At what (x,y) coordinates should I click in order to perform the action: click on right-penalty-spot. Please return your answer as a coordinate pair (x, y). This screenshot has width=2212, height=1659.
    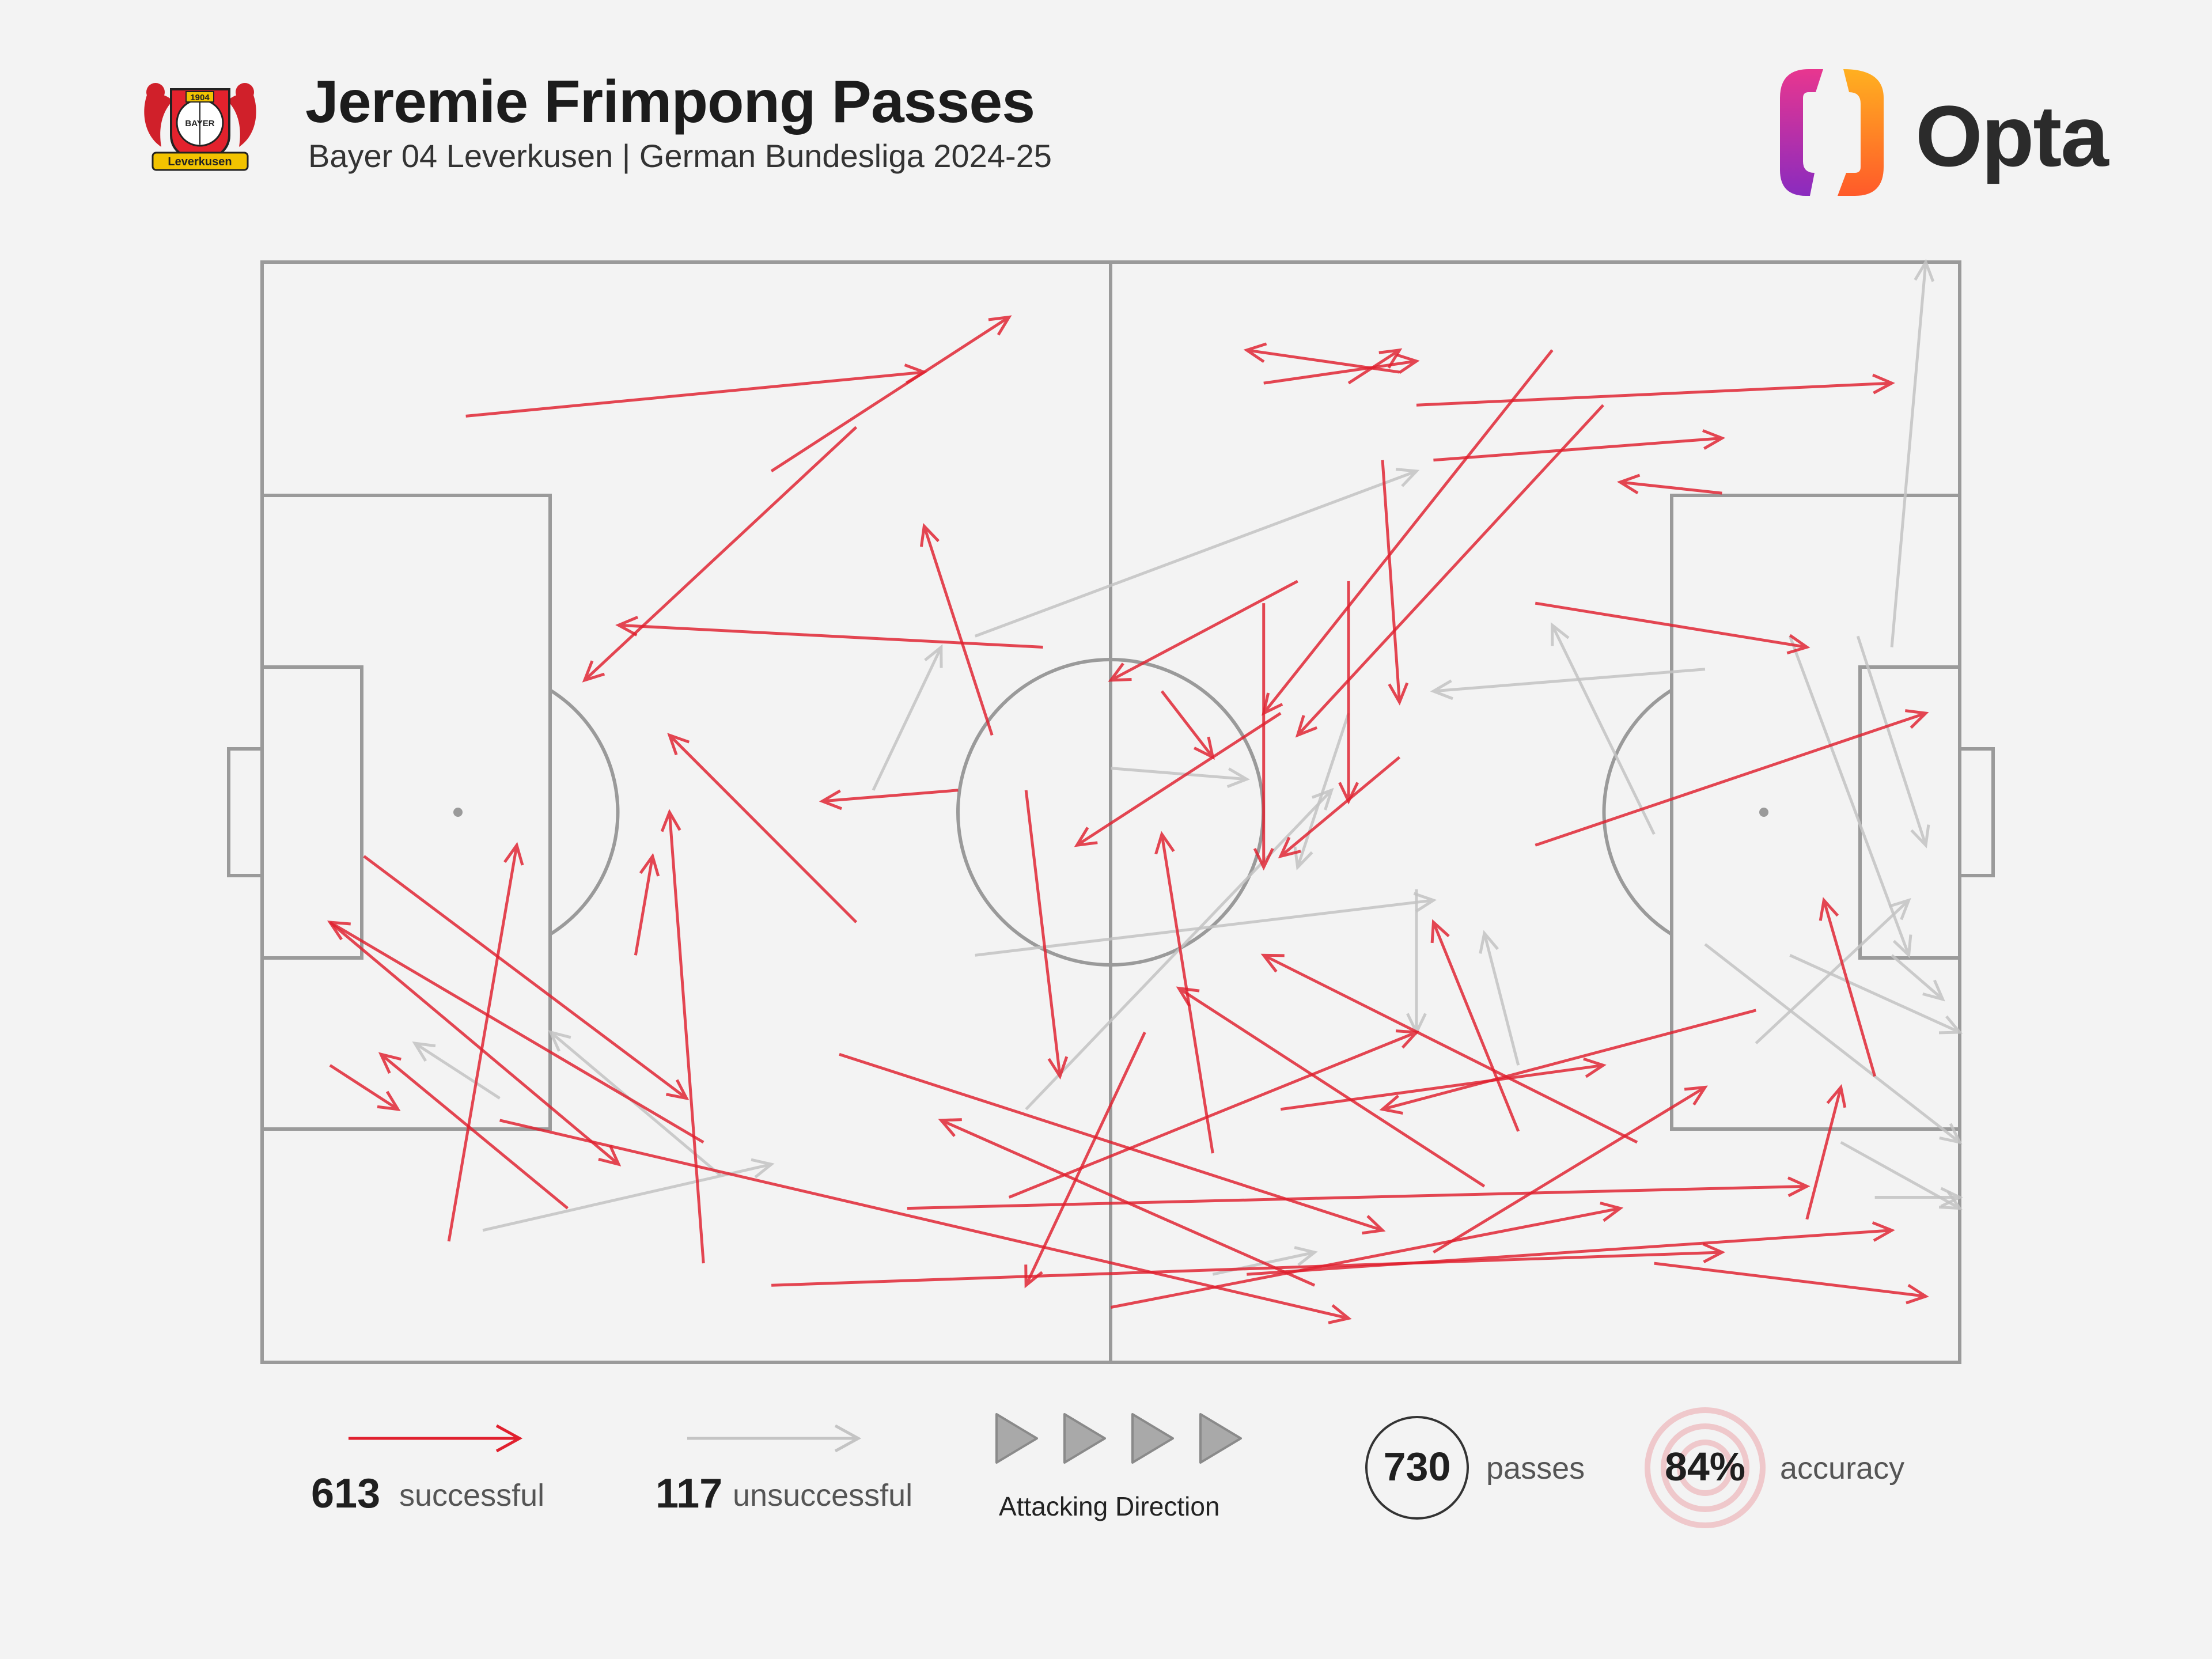
    Looking at the image, I should click on (1763, 812).